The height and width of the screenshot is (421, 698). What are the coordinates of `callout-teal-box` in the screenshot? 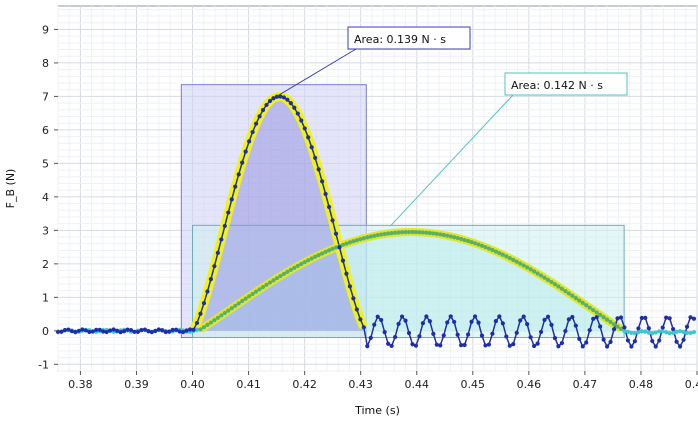 It's located at (566, 84).